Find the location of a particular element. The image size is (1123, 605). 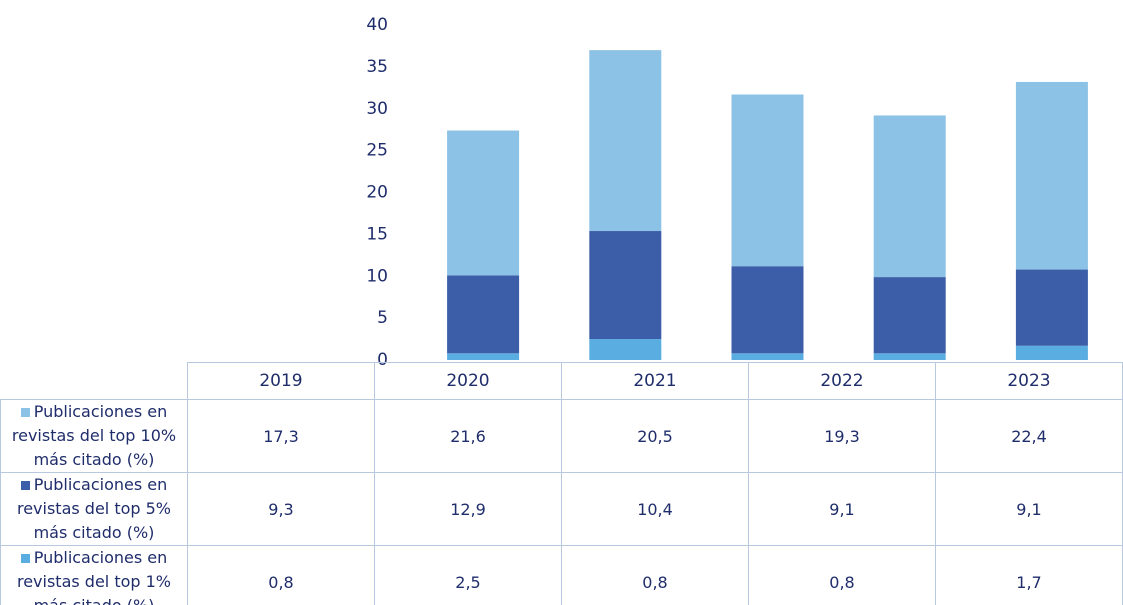

value-cell: 21,6 is located at coordinates (468, 436).